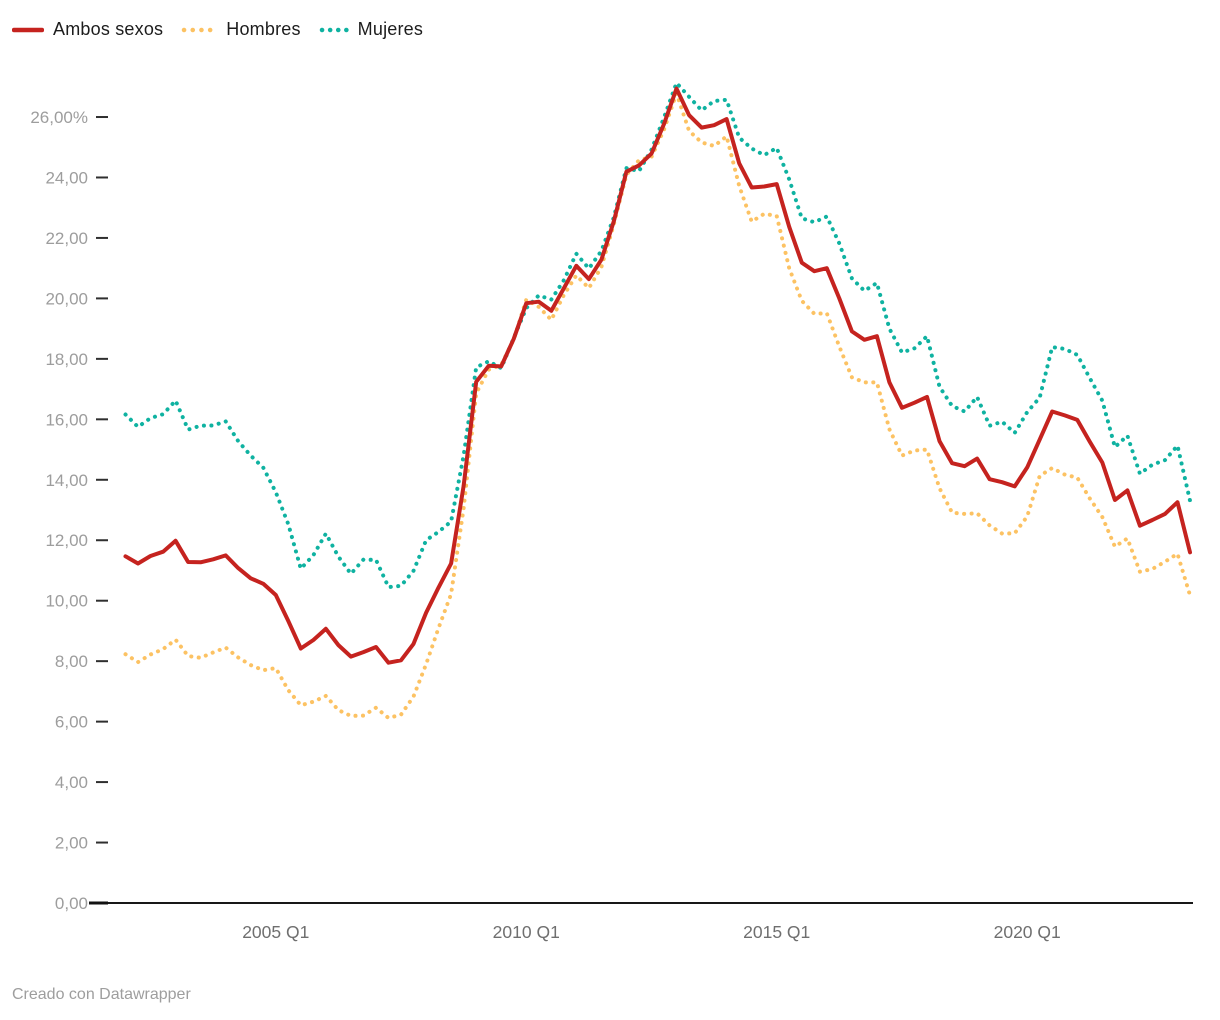 The image size is (1220, 1020). I want to click on y-axis-label: 18,00, so click(66, 359).